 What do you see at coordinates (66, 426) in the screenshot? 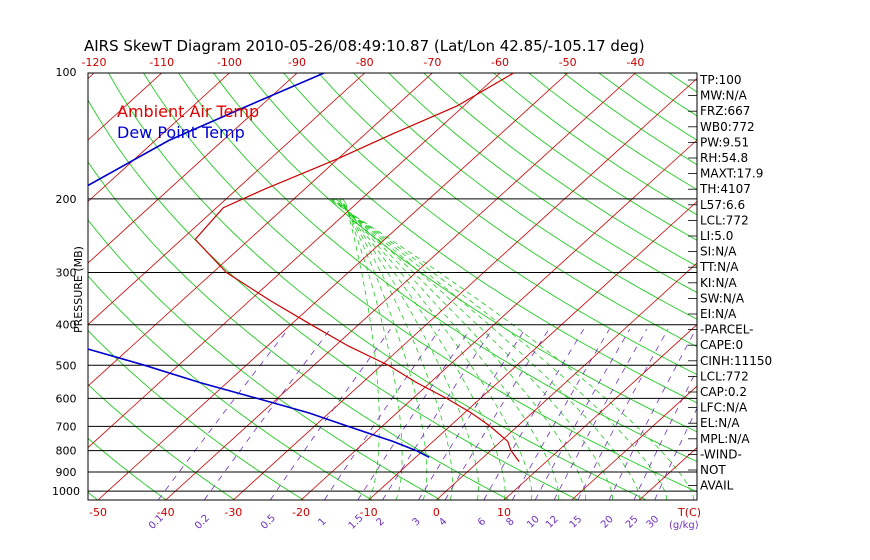
I see `pressure-tick-label: 700` at bounding box center [66, 426].